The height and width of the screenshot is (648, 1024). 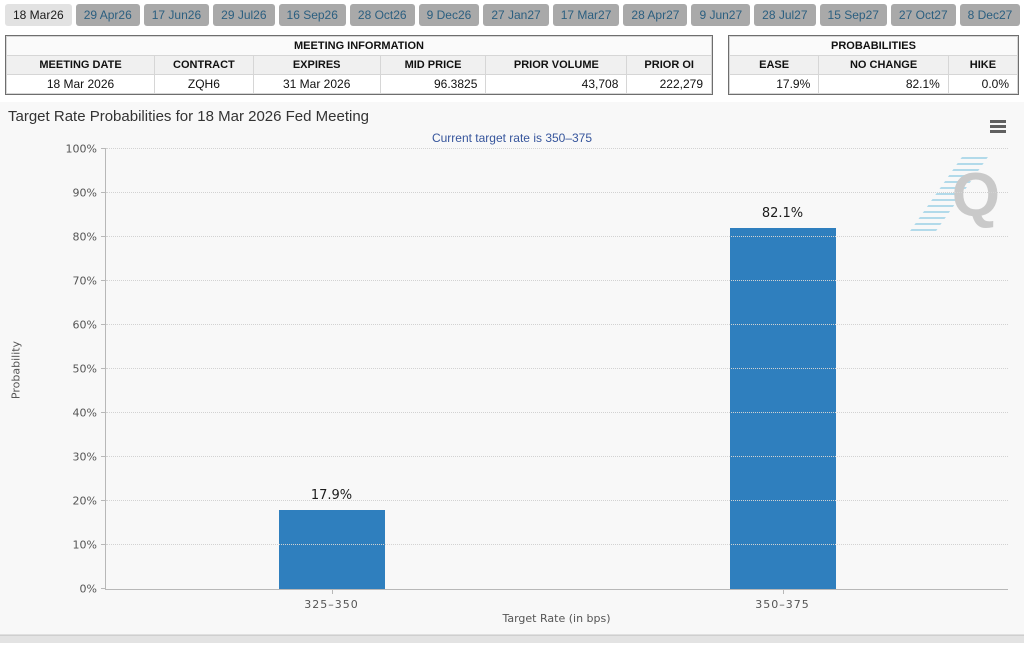 What do you see at coordinates (84, 501) in the screenshot?
I see `y-axis-label: 20%` at bounding box center [84, 501].